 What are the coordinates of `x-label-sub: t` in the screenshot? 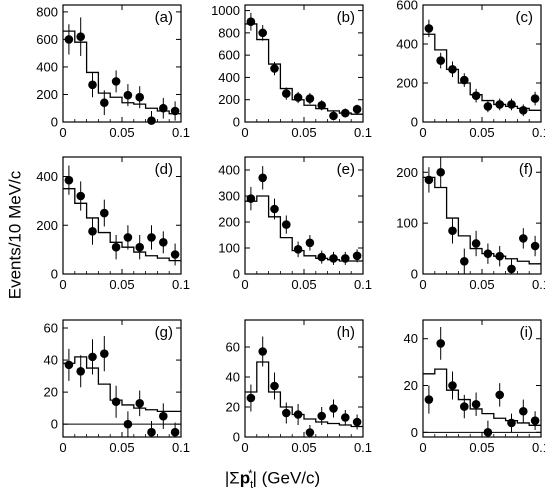 It's located at (252, 485).